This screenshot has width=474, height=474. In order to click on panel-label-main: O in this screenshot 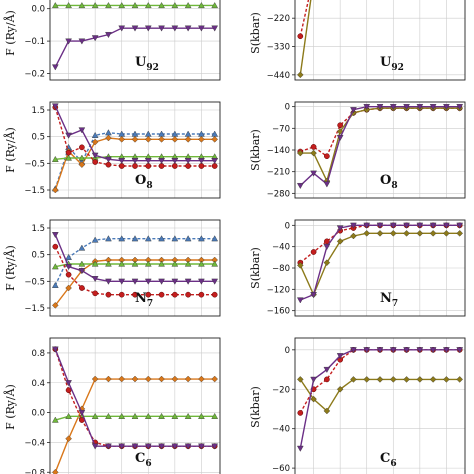, I will do `click(140, 180)`.